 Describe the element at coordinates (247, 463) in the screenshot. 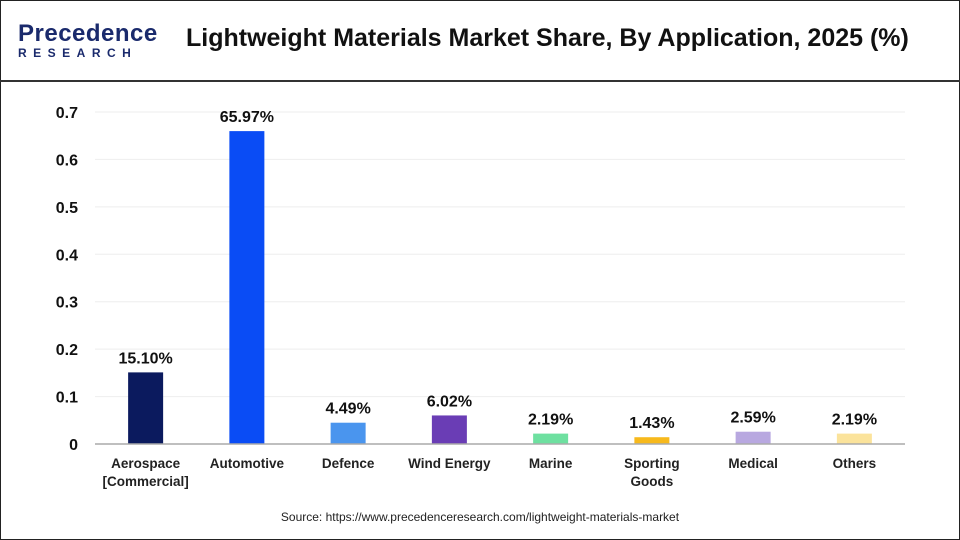

I see `x-tick-label: Automotive` at that location.